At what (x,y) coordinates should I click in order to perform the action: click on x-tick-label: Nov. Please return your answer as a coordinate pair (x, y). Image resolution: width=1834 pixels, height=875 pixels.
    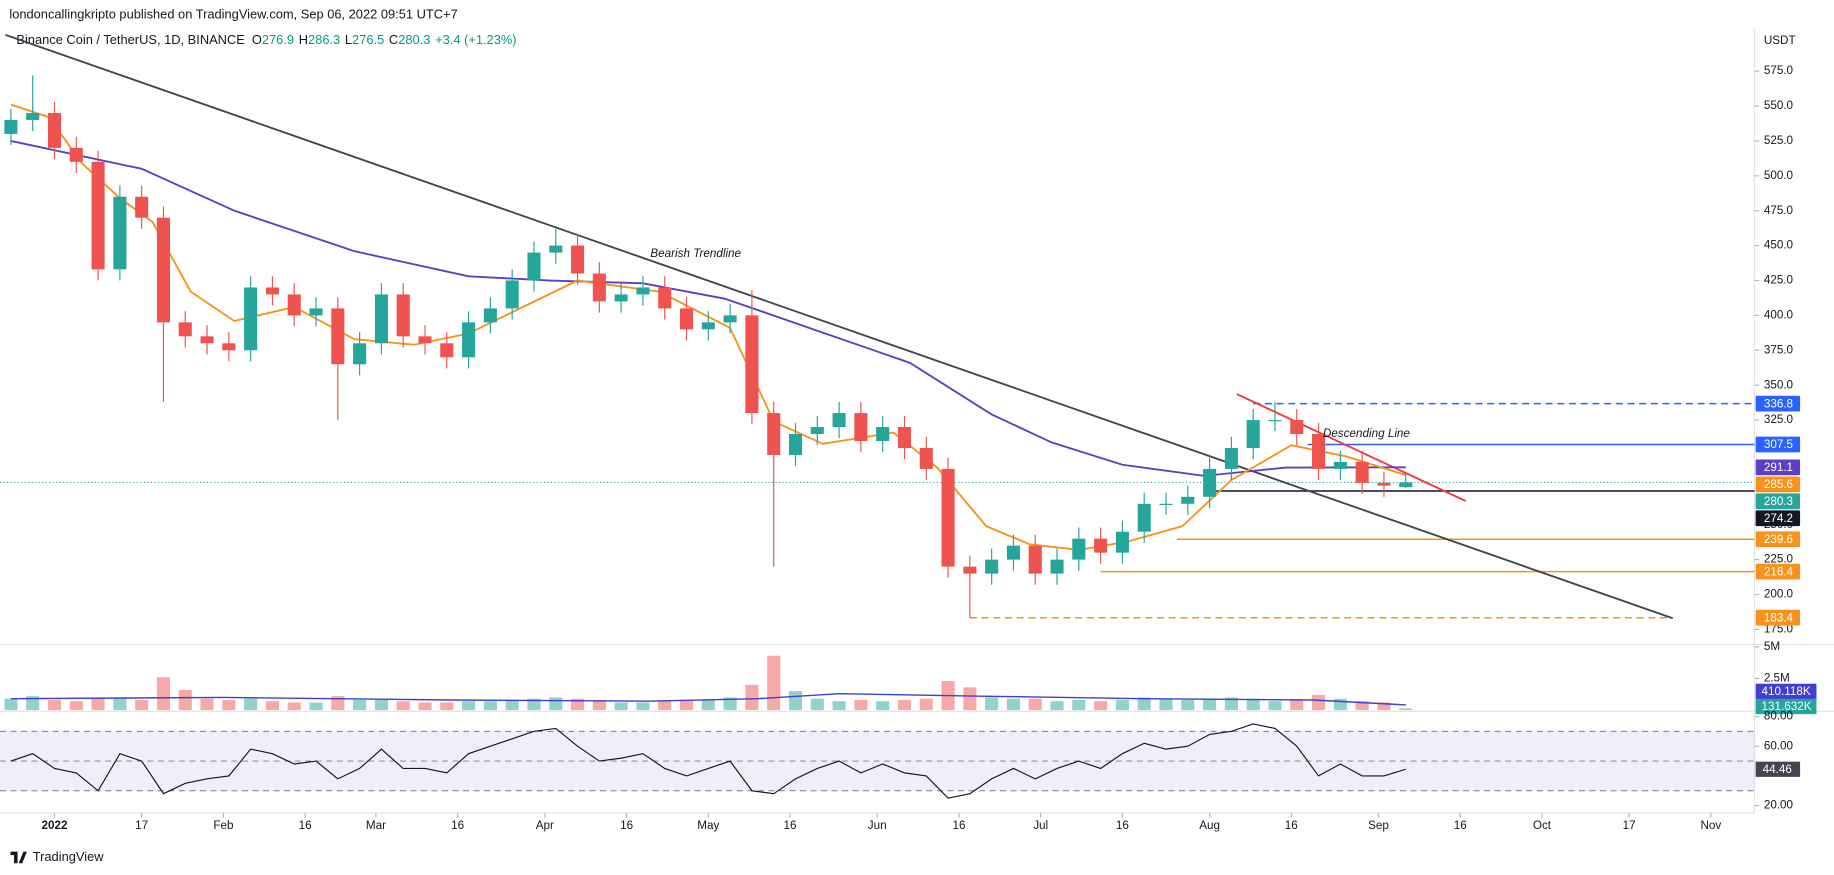
    Looking at the image, I should click on (1710, 825).